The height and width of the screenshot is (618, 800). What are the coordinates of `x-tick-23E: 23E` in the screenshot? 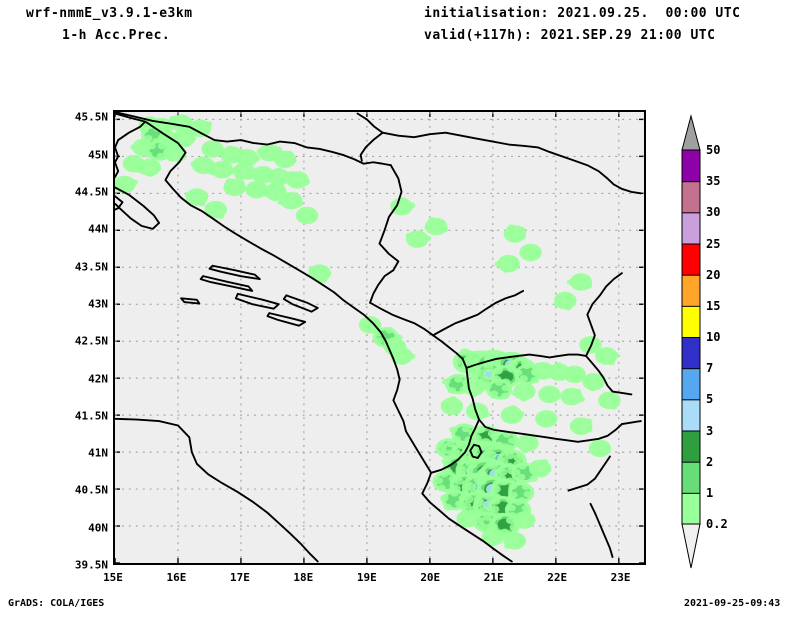 It's located at (620, 577).